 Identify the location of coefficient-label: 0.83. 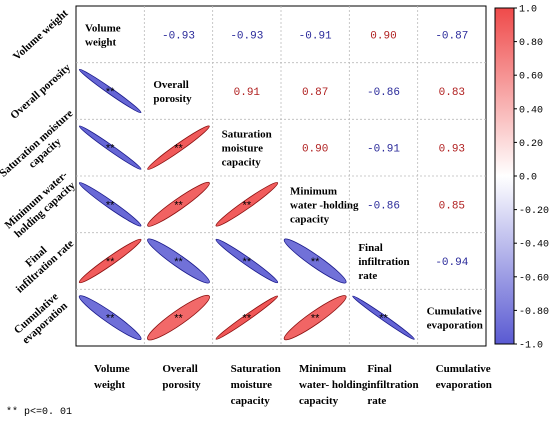
(452, 93).